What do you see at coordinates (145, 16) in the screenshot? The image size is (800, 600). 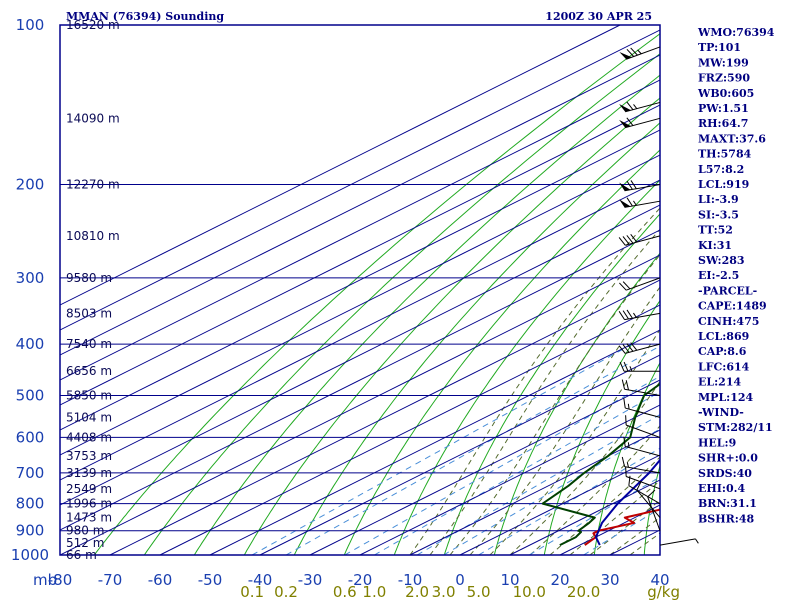 I see `chart-title: MMAN (76394) Sounding` at bounding box center [145, 16].